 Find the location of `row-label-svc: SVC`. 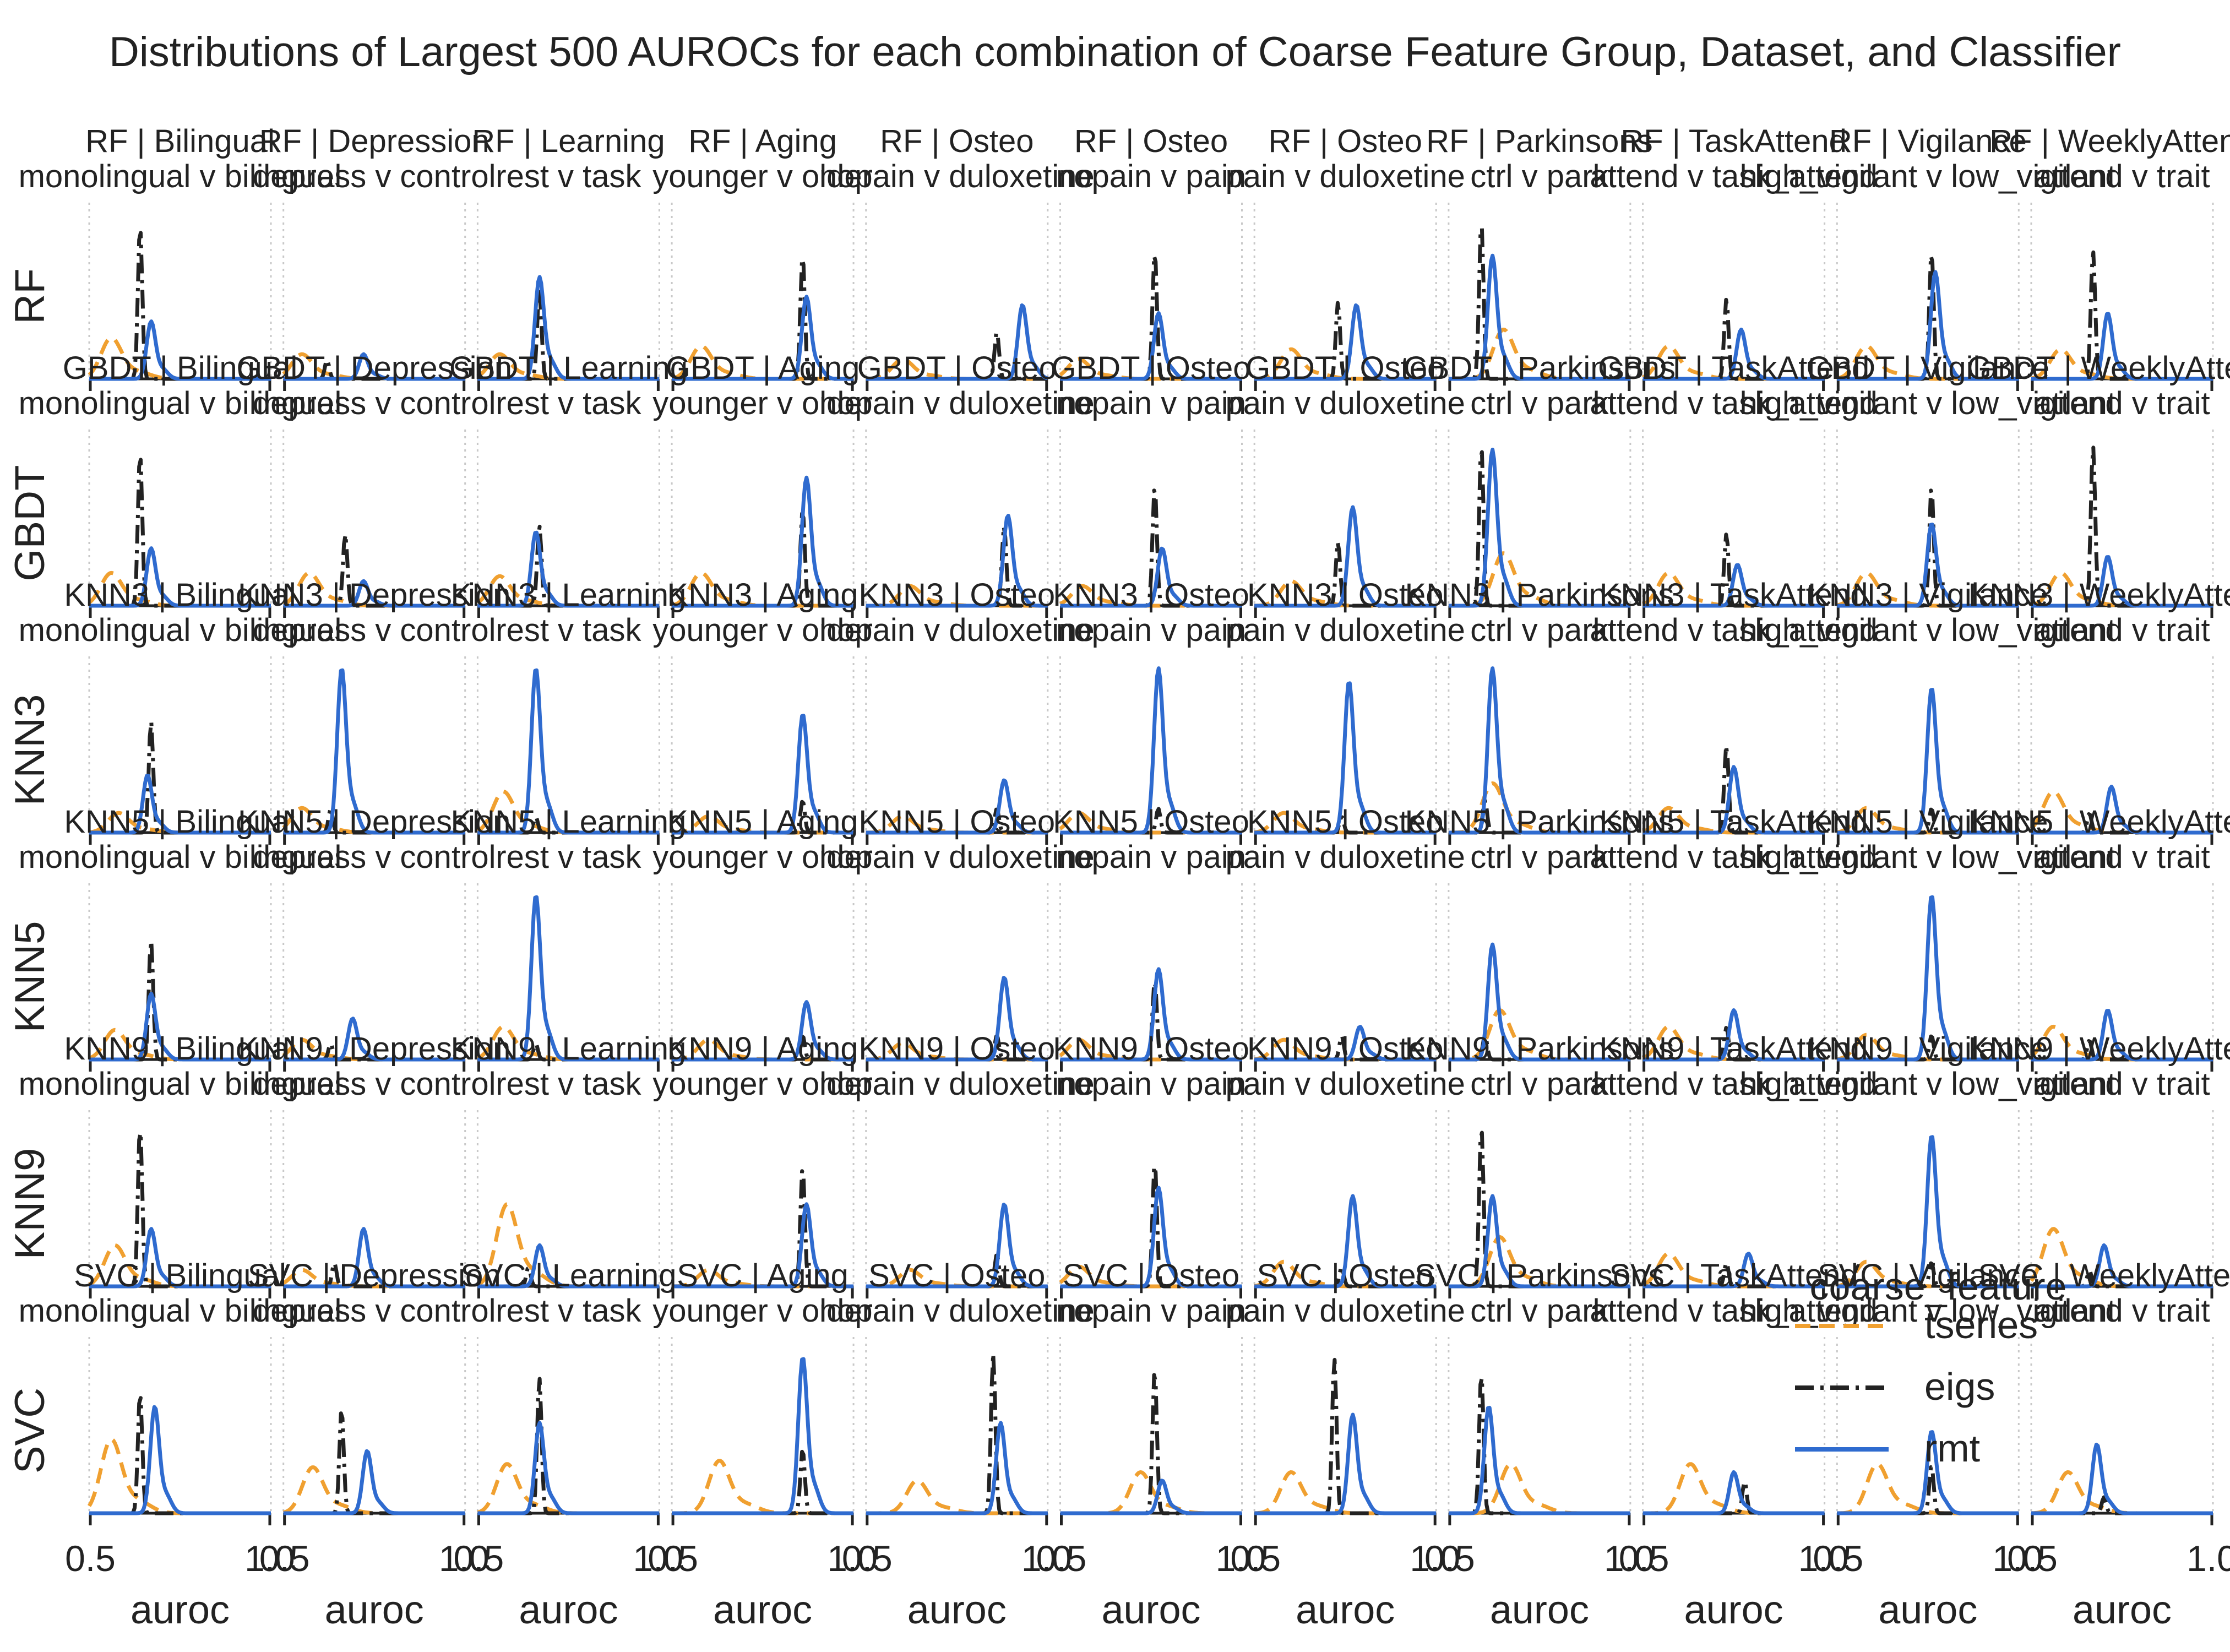

row-label-svc: SVC is located at coordinates (30, 1431).